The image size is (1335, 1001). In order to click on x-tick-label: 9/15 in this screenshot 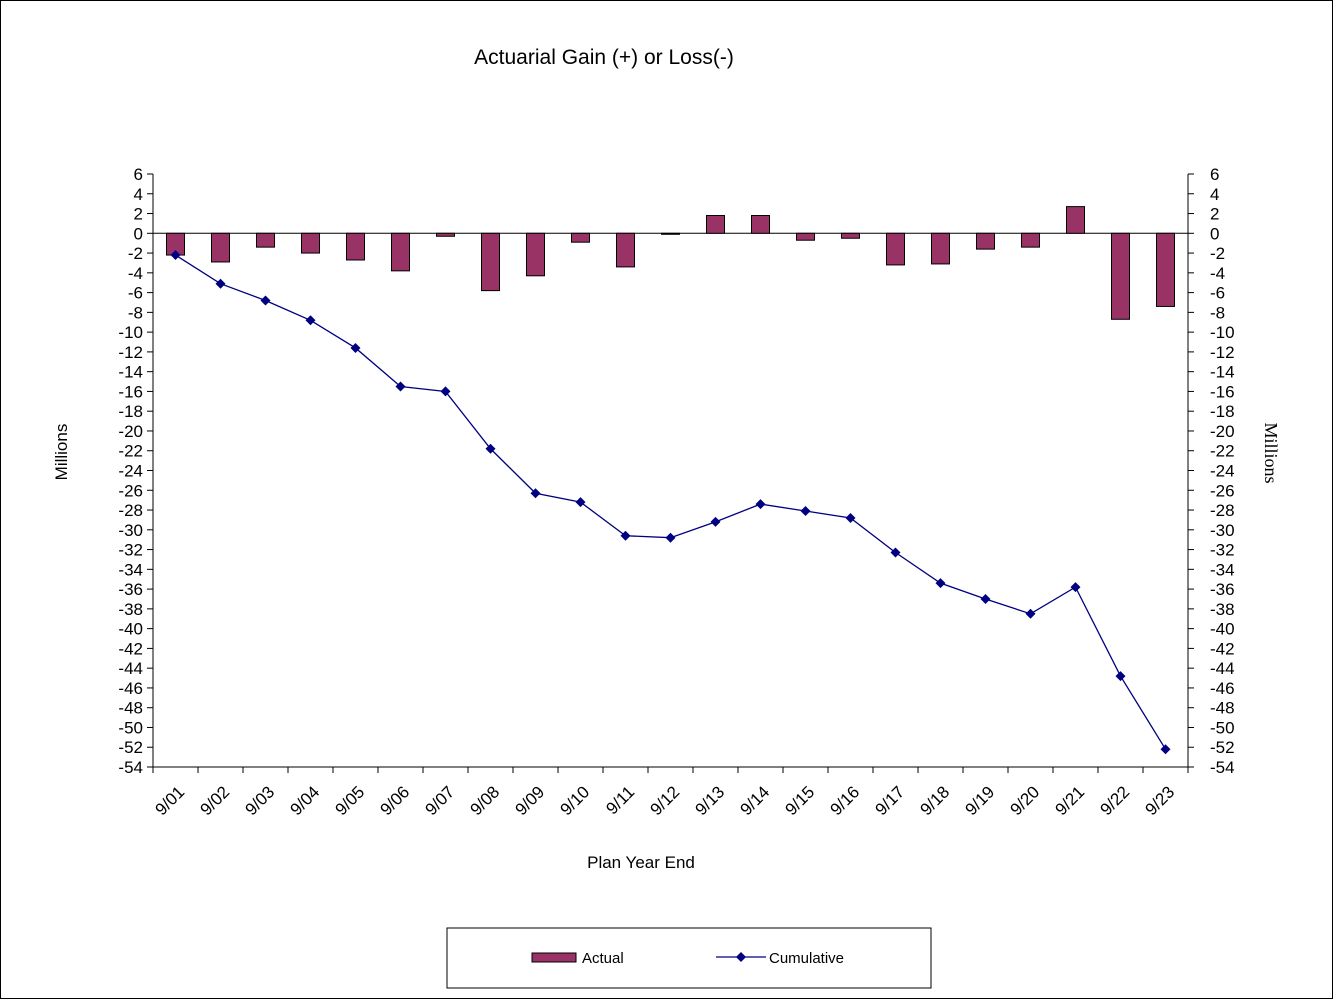, I will do `click(799, 800)`.